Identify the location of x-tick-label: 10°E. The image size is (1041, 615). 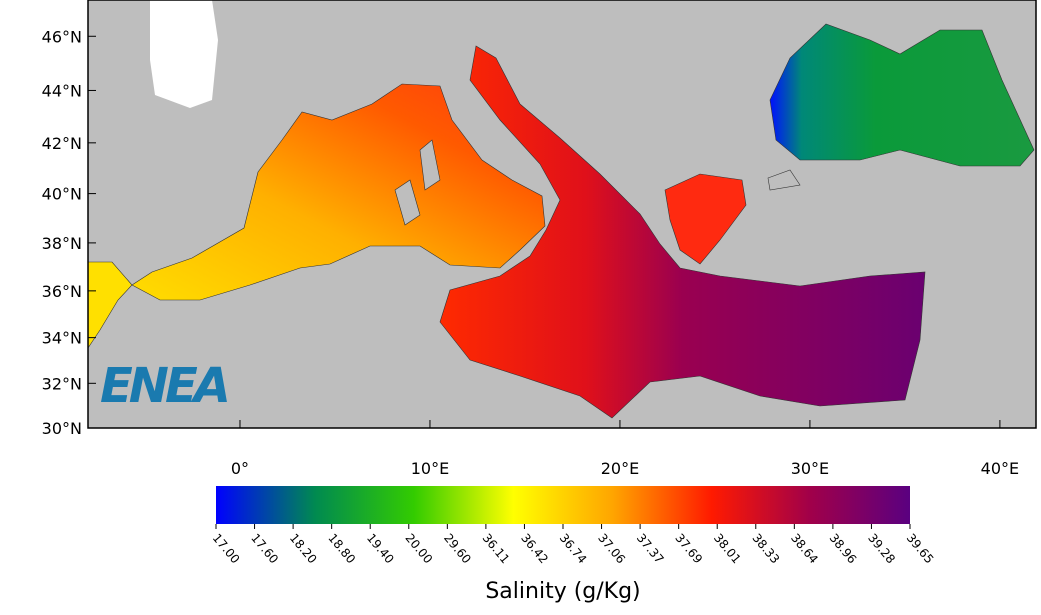
(430, 468).